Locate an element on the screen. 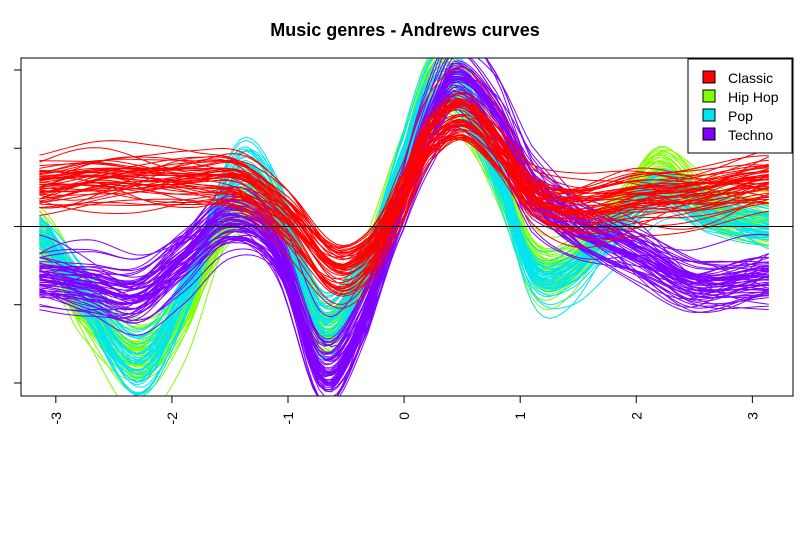 The width and height of the screenshot is (812, 550). legend-swatch-pop is located at coordinates (709, 115).